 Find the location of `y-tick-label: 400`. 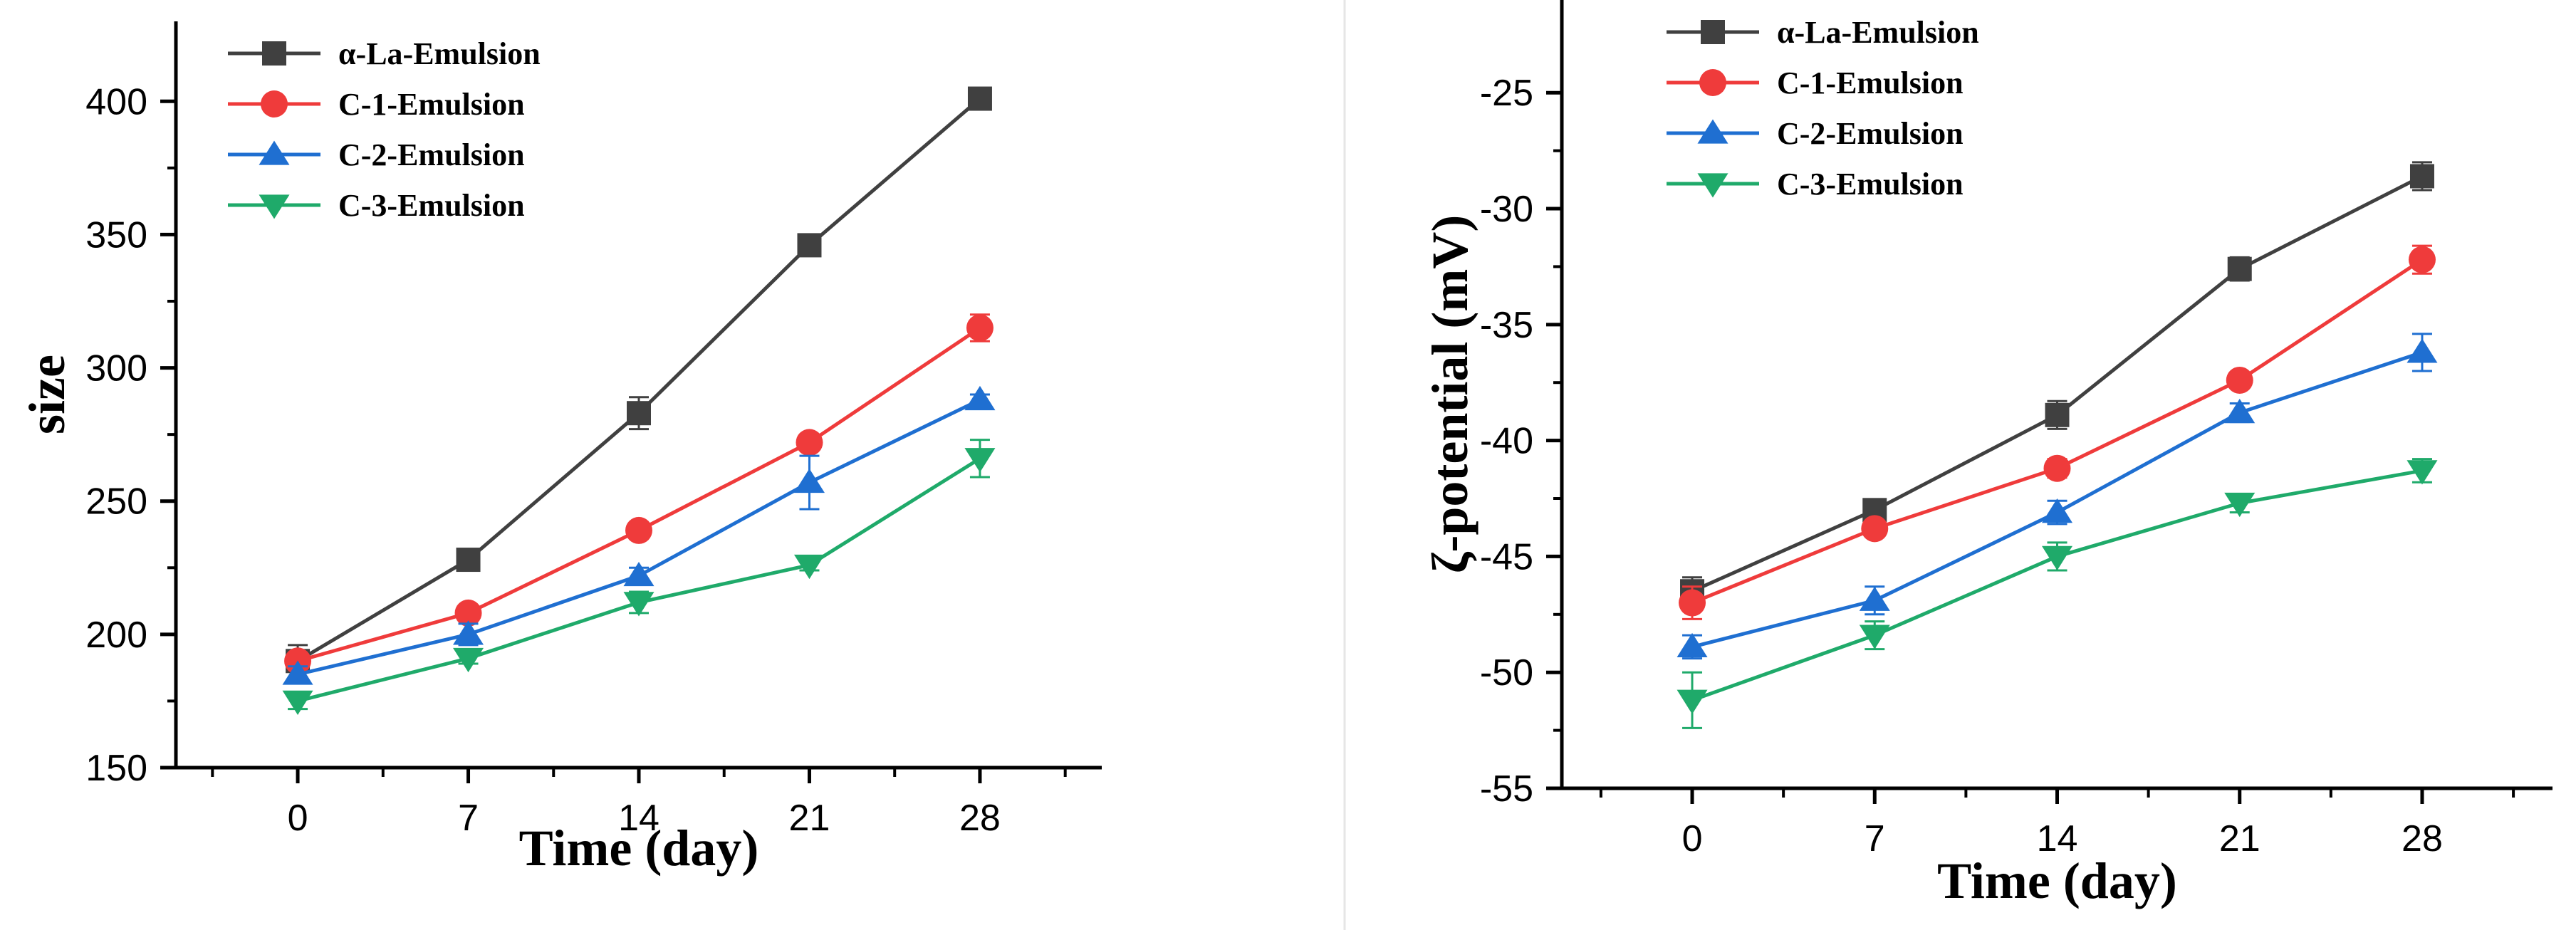

y-tick-label: 400 is located at coordinates (116, 101).